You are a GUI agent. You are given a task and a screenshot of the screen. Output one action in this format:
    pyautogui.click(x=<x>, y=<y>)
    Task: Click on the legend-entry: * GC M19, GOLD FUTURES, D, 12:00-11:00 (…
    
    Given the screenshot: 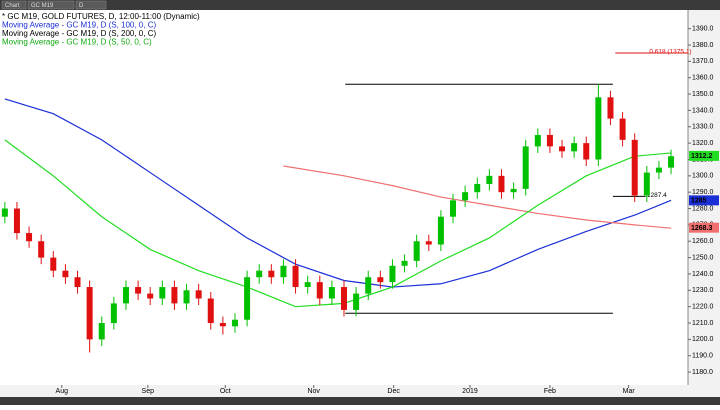 What is the action you would take?
    pyautogui.click(x=101, y=16)
    